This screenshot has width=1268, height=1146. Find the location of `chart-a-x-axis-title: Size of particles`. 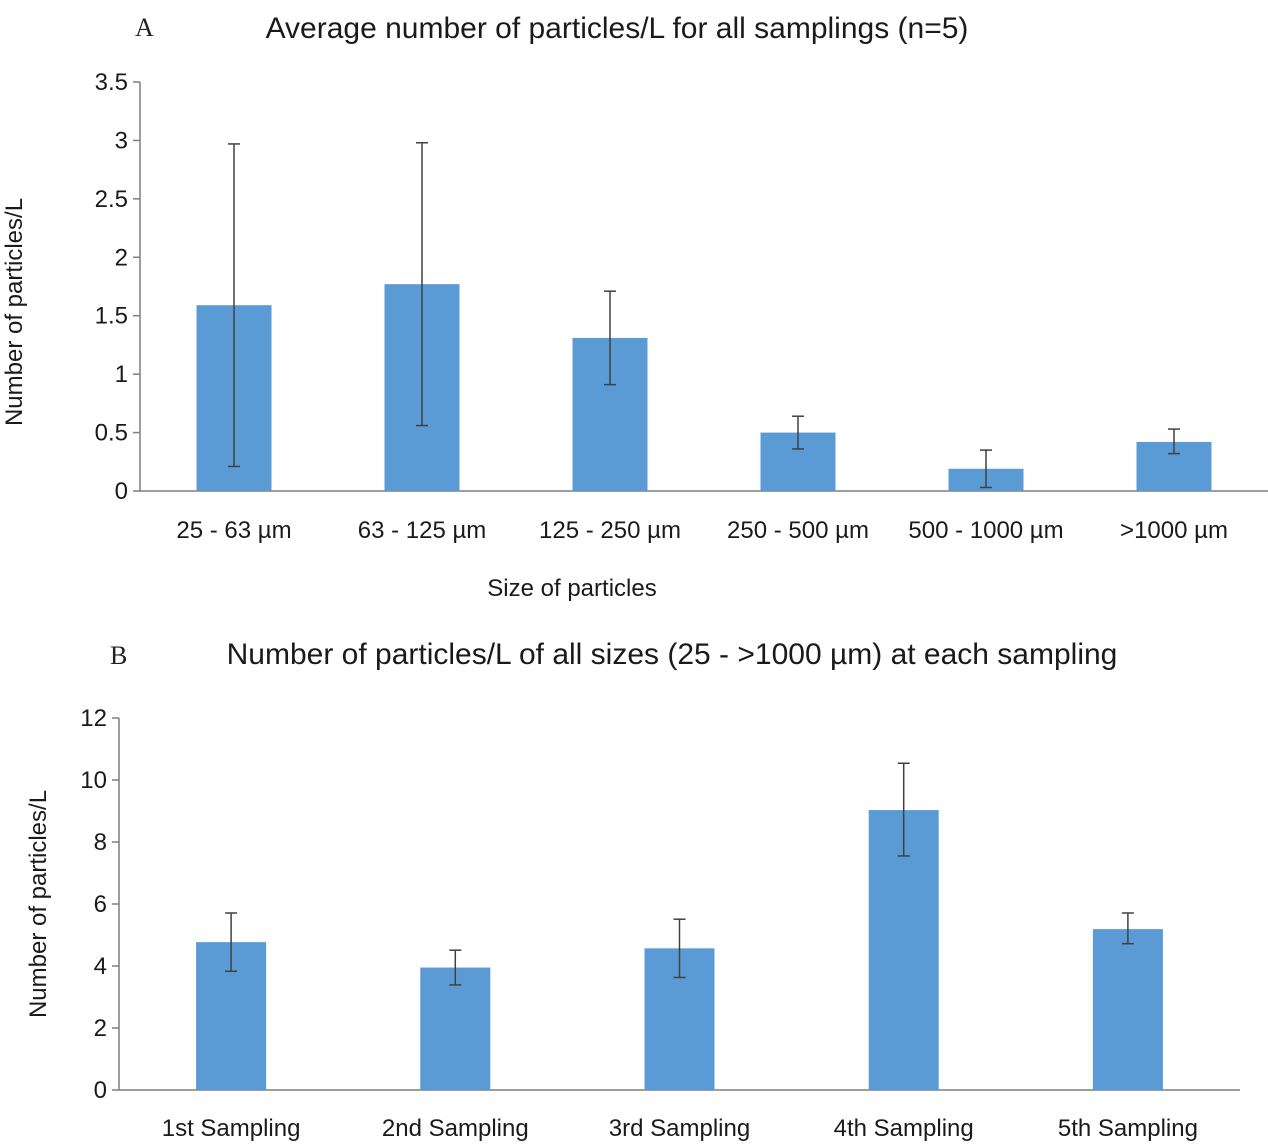

chart-a-x-axis-title: Size of particles is located at coordinates (571, 588).